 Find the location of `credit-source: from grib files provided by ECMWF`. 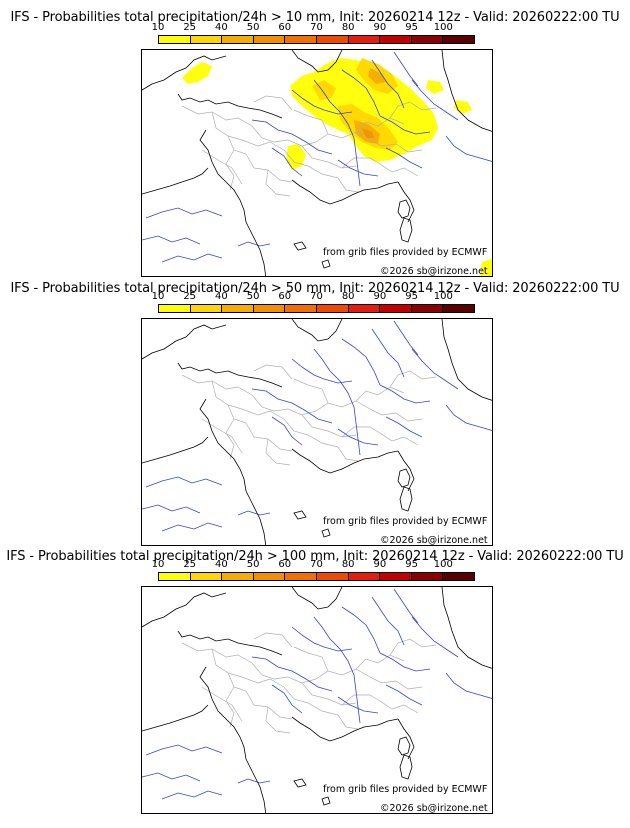

credit-source: from grib files provided by ECMWF is located at coordinates (405, 252).